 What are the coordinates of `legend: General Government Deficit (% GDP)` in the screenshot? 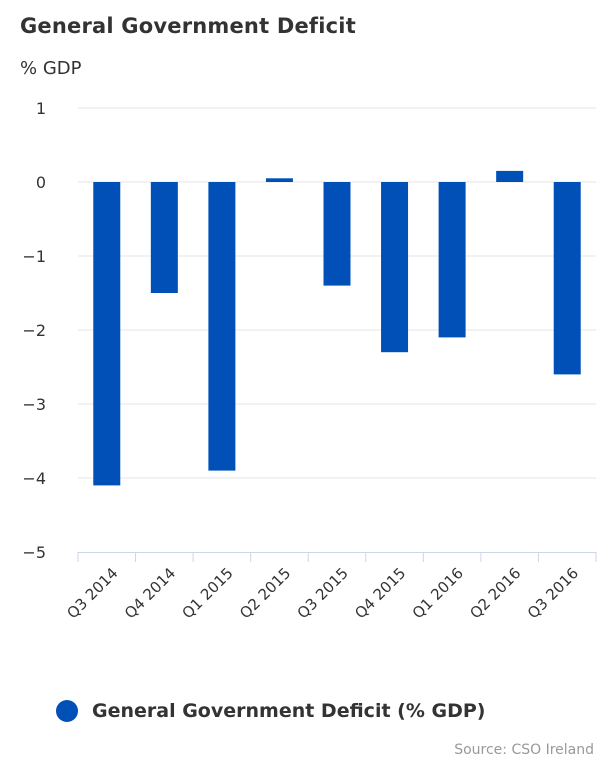 It's located at (270, 711).